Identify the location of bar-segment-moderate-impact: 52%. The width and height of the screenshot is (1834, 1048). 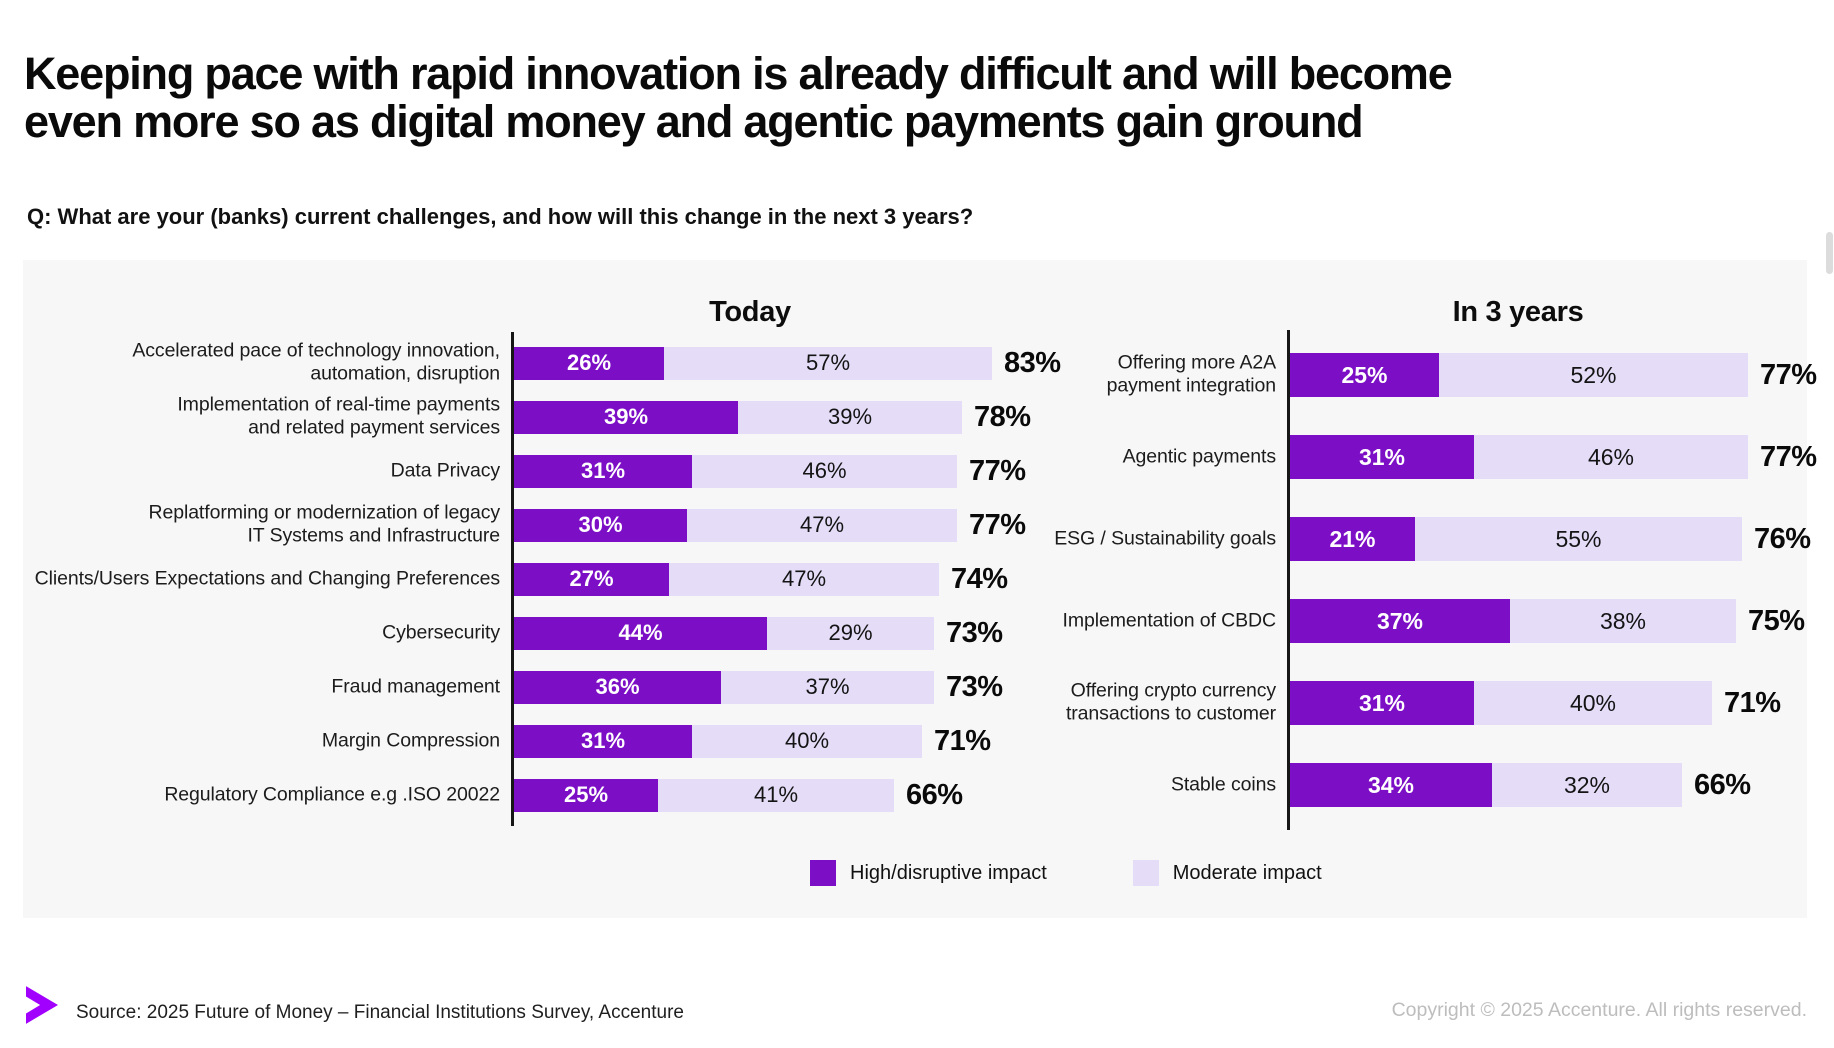
(1593, 375).